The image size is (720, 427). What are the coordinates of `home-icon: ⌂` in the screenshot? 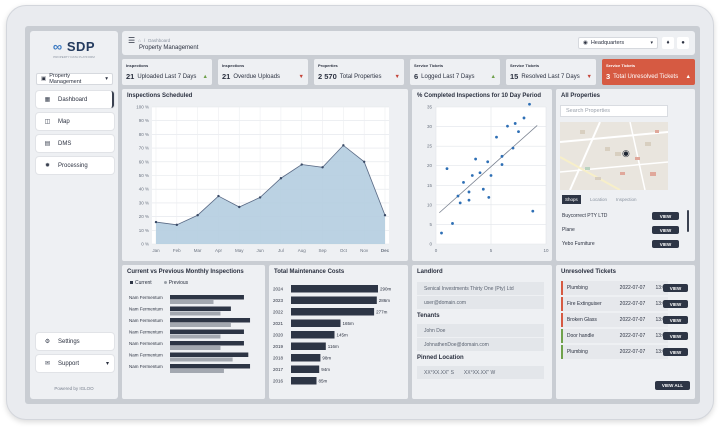 It's located at (139, 40).